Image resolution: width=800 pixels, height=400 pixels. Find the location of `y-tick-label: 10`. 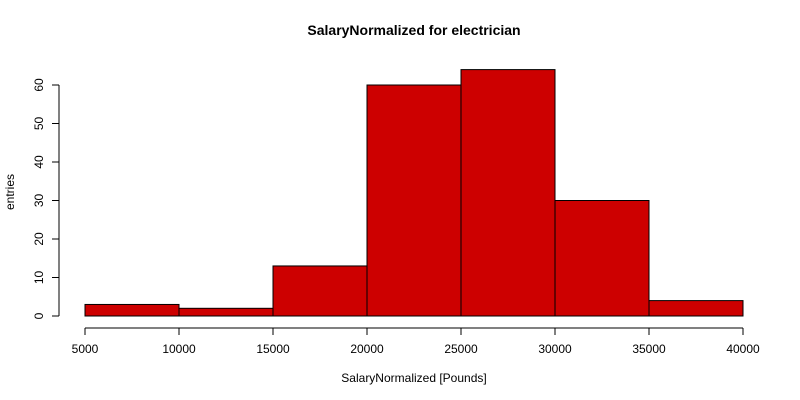

y-tick-label: 10 is located at coordinates (39, 278).